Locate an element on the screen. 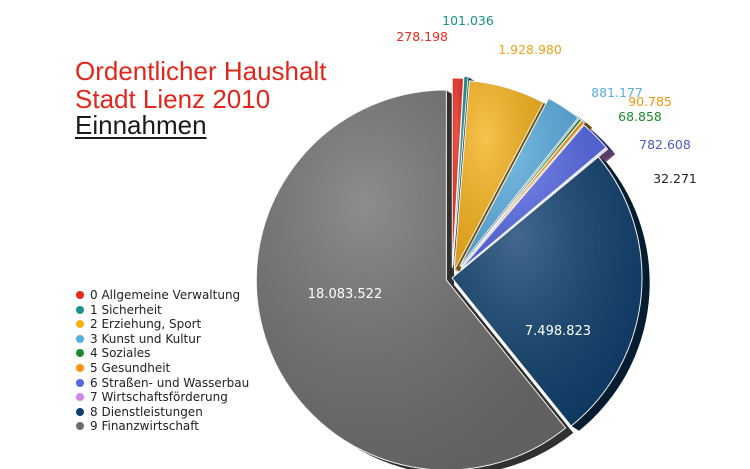  legend-label: 2 Erziehung, Sport is located at coordinates (146, 324).